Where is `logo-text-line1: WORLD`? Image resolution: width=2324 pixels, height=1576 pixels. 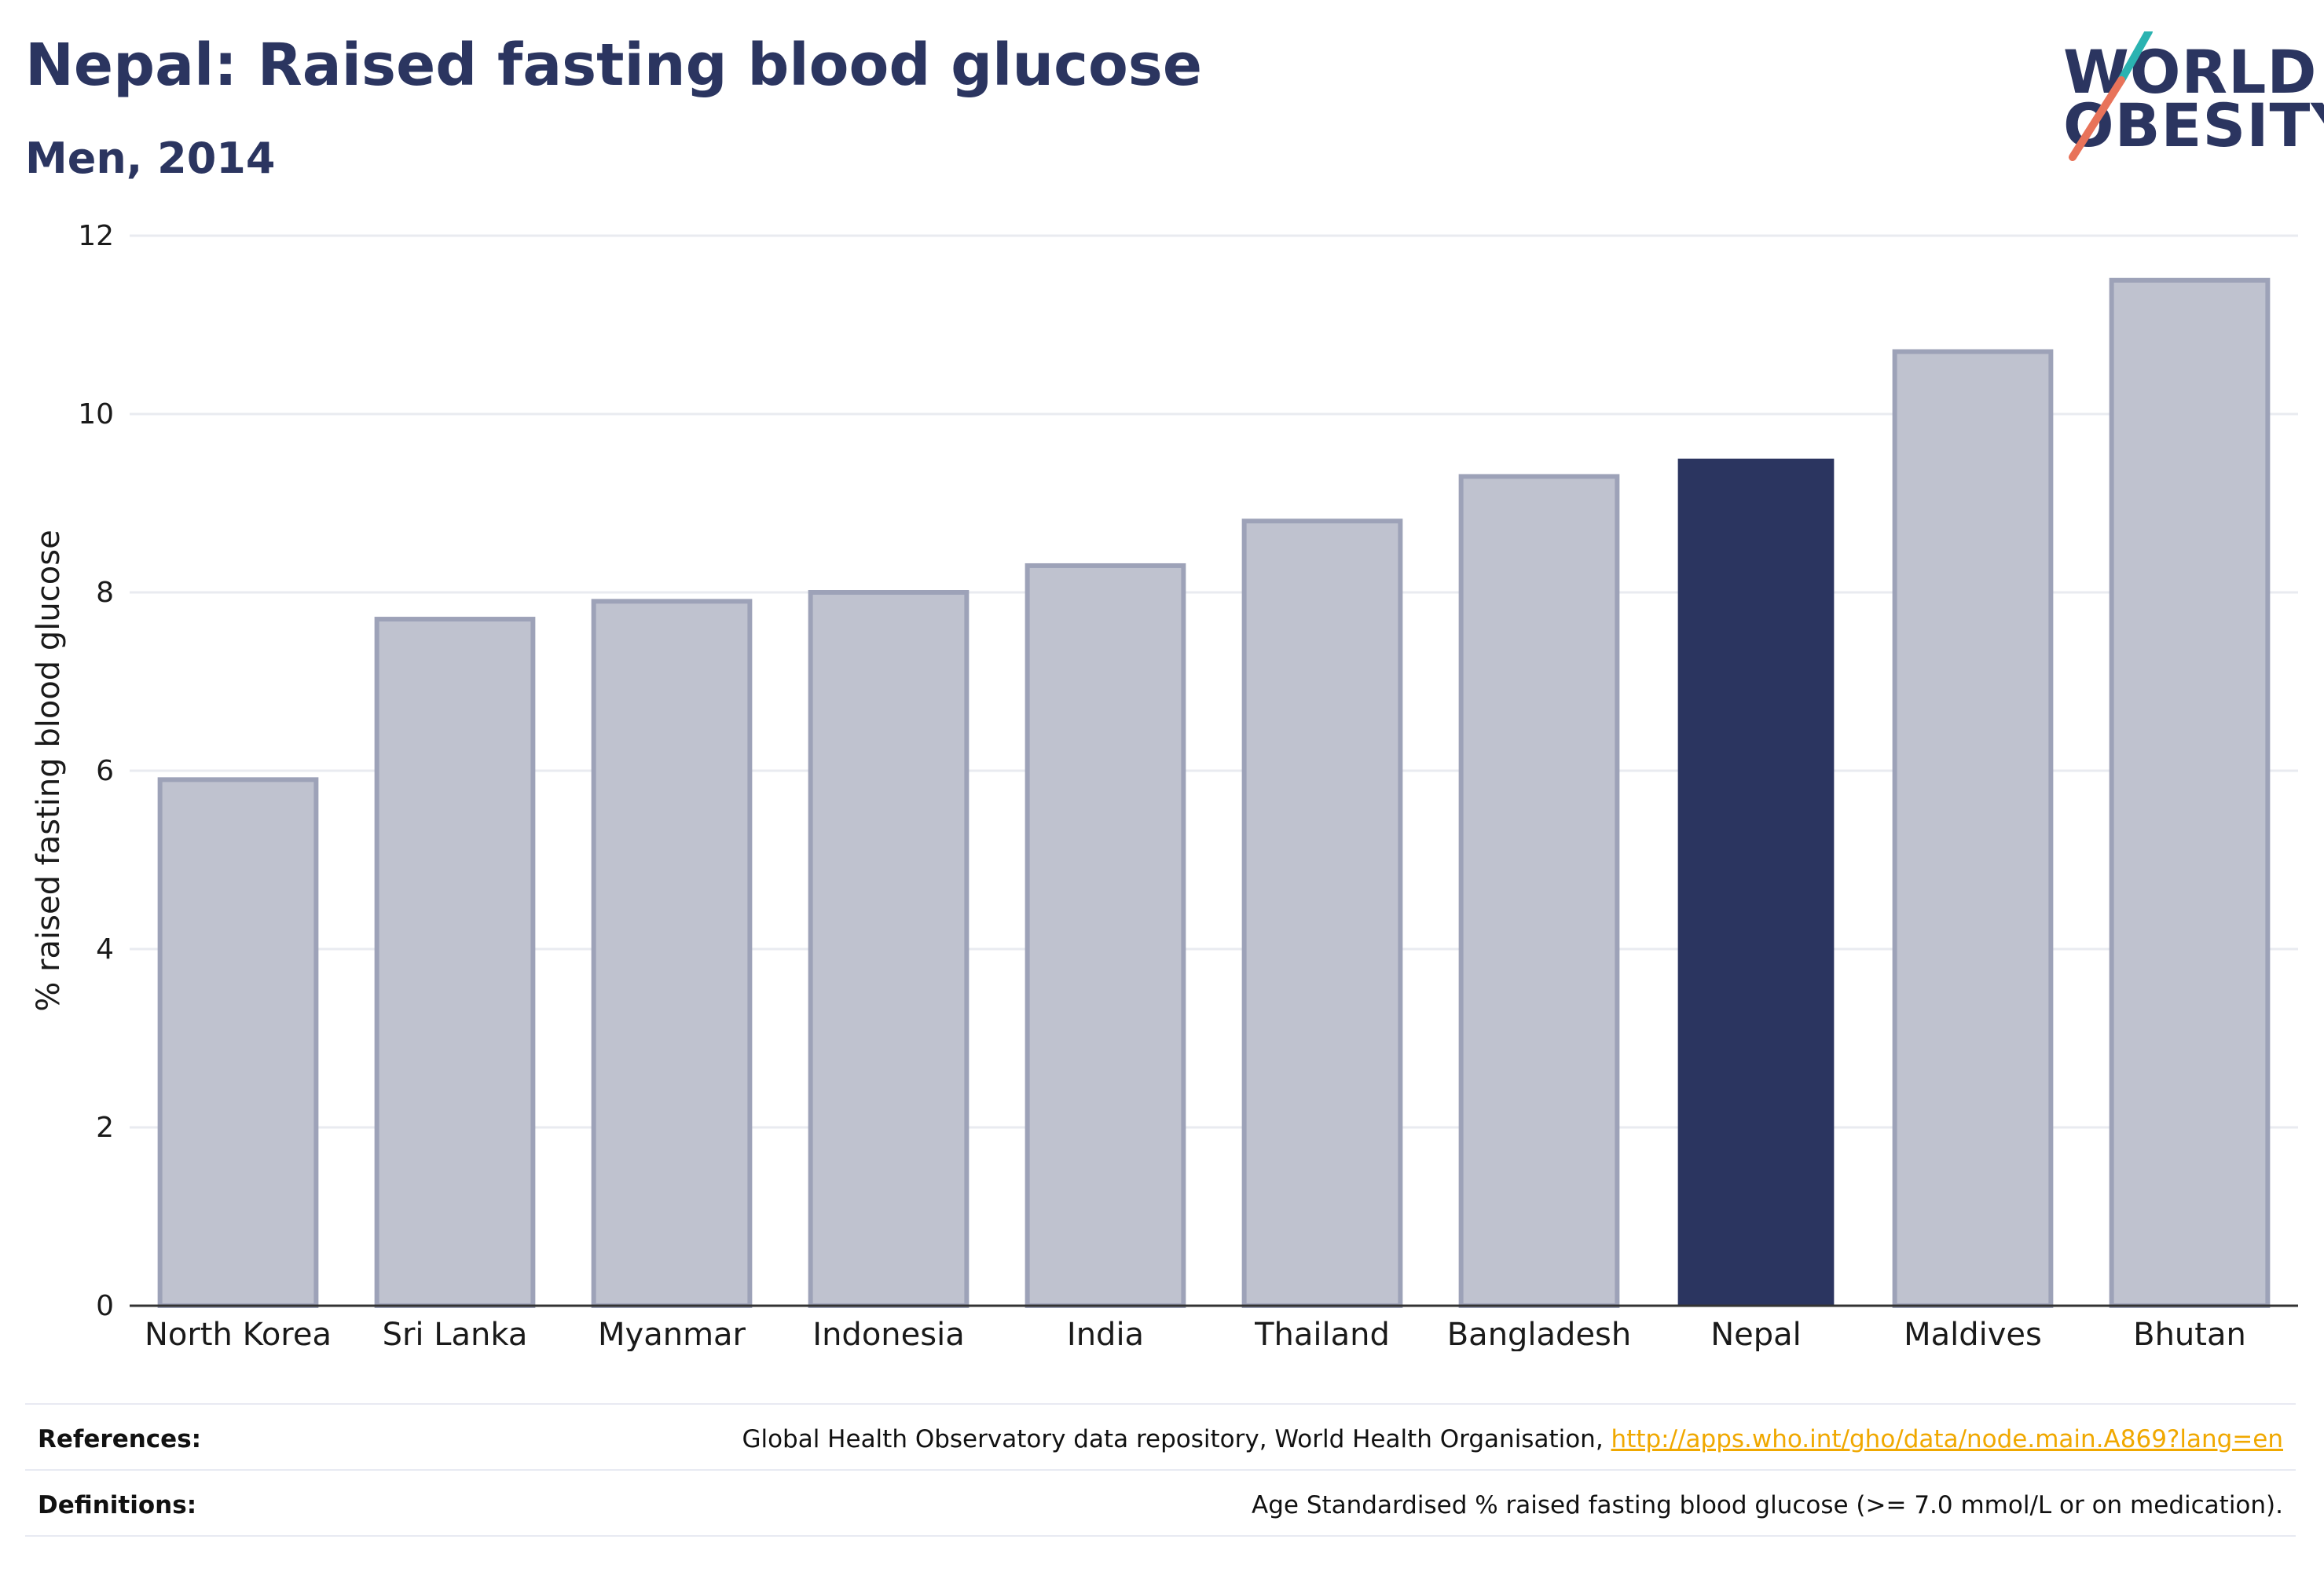 logo-text-line1: WORLD is located at coordinates (2190, 72).